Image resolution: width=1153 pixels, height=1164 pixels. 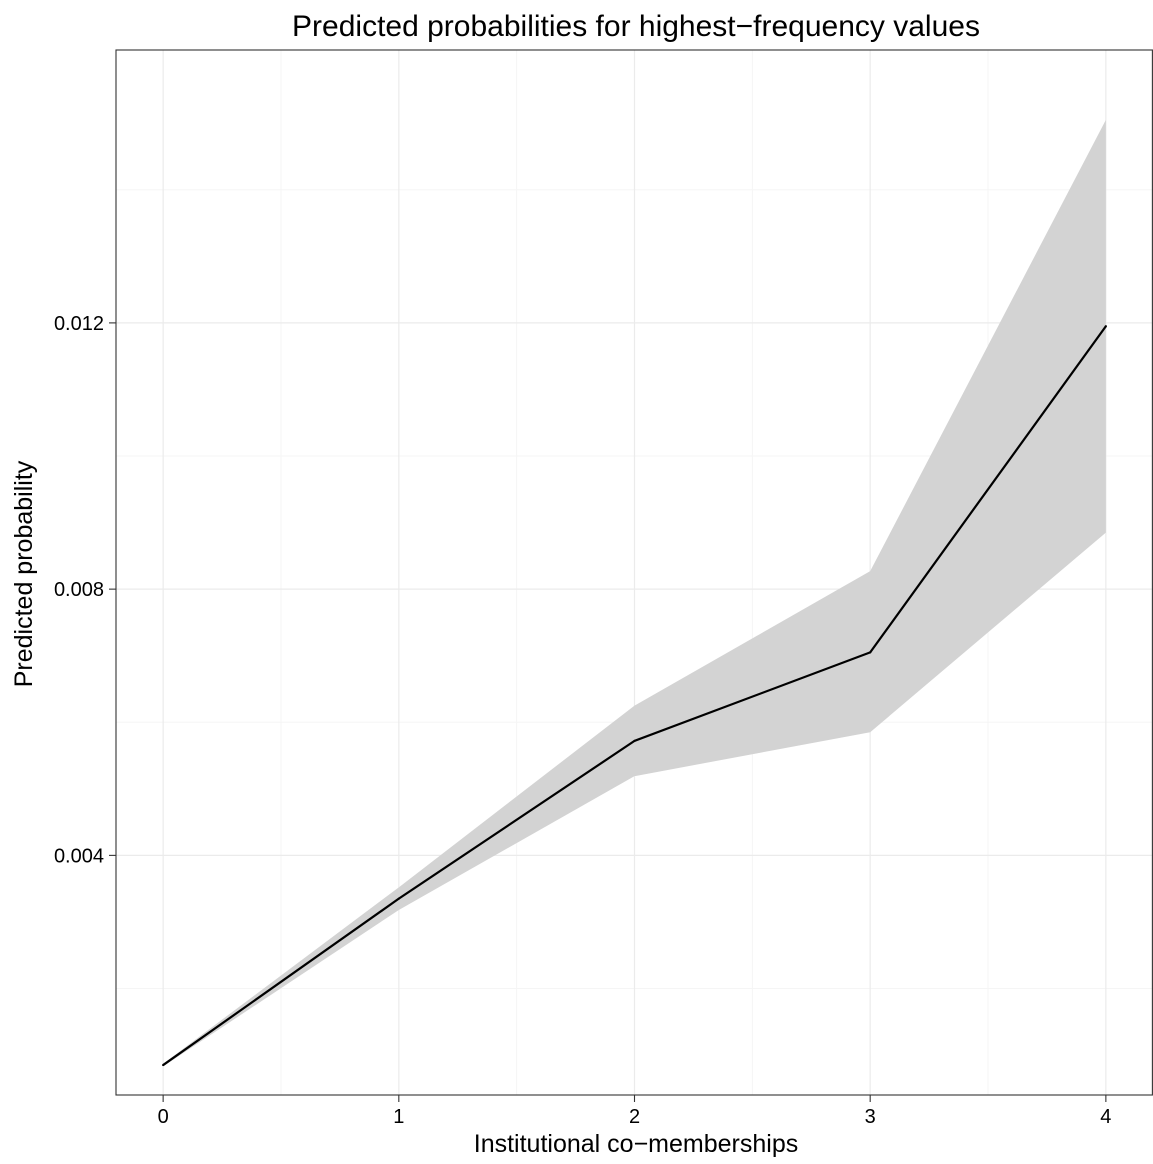 What do you see at coordinates (1105, 1117) in the screenshot?
I see `x-tick-label: 4` at bounding box center [1105, 1117].